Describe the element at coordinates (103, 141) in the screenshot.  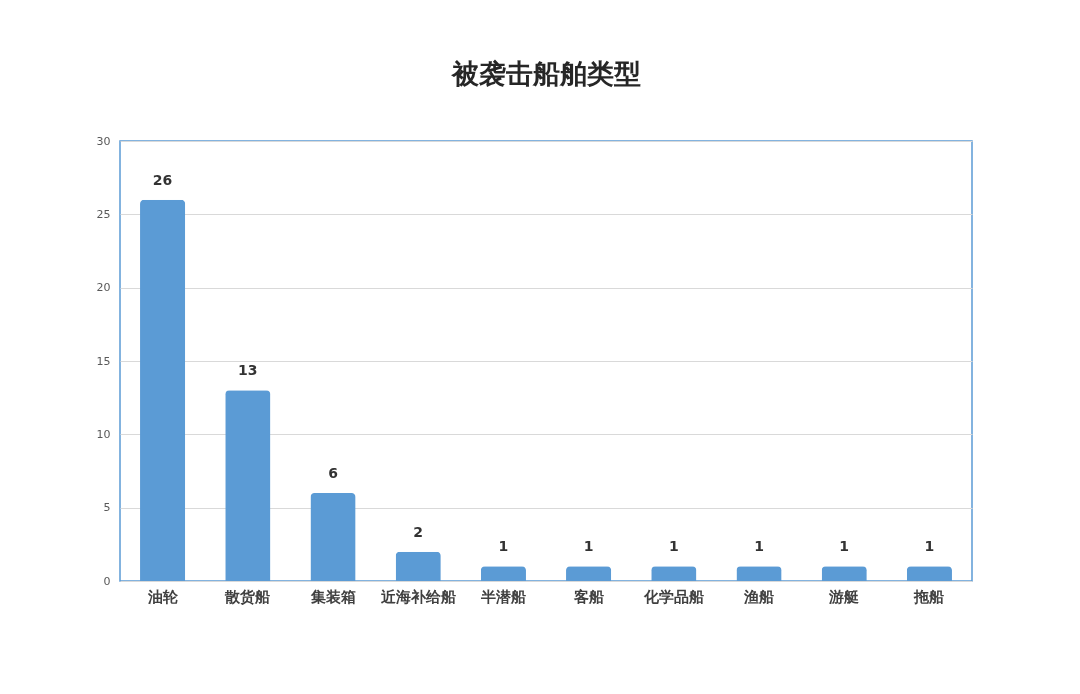
I see `y-tick-label: 30` at that location.